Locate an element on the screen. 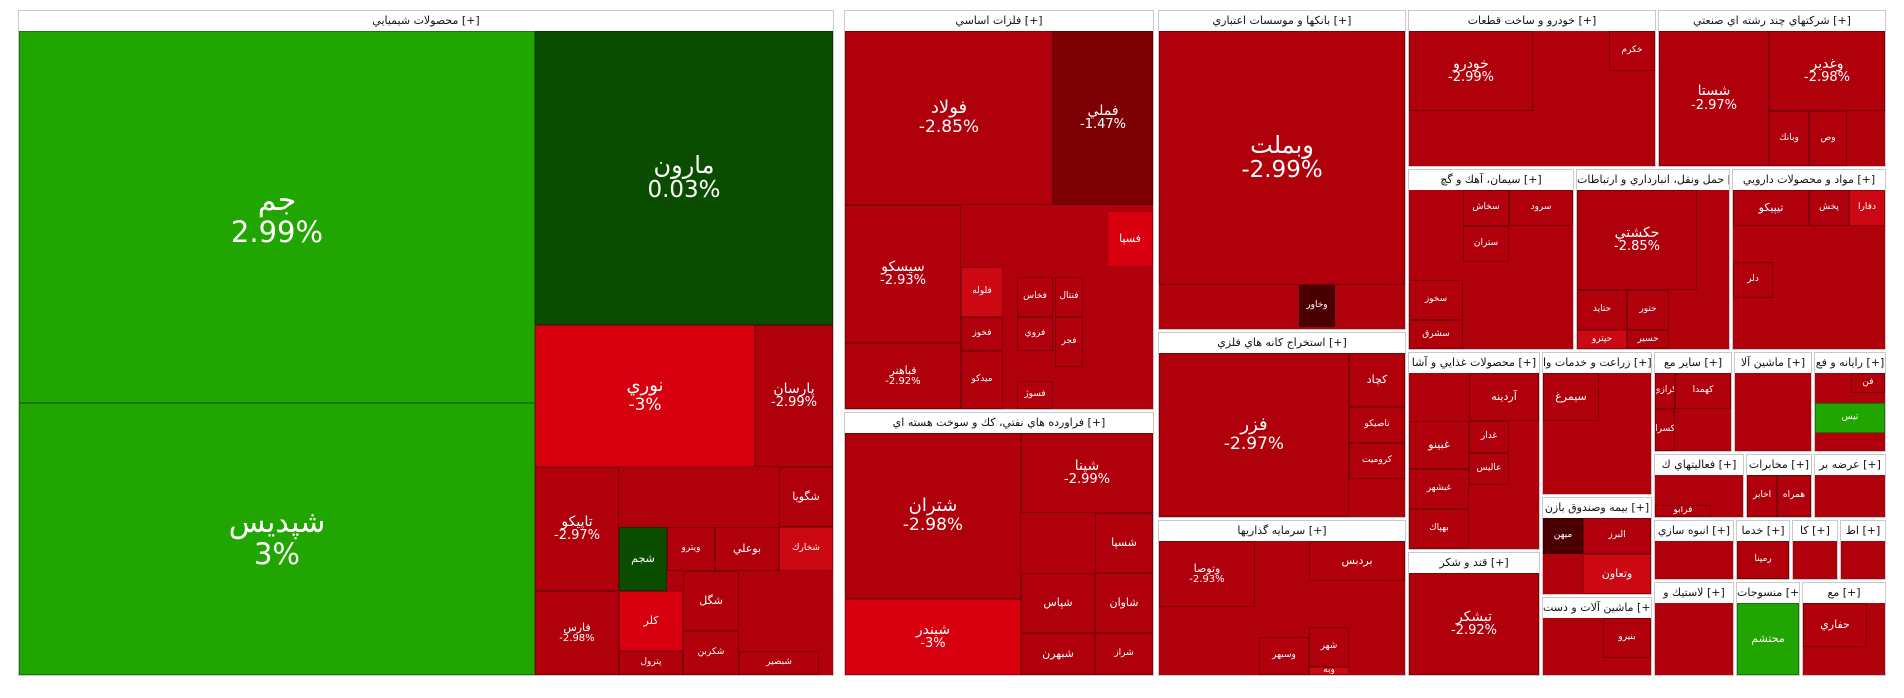 The height and width of the screenshot is (698, 1904). stock-tile: شبهرن is located at coordinates (1058, 654).